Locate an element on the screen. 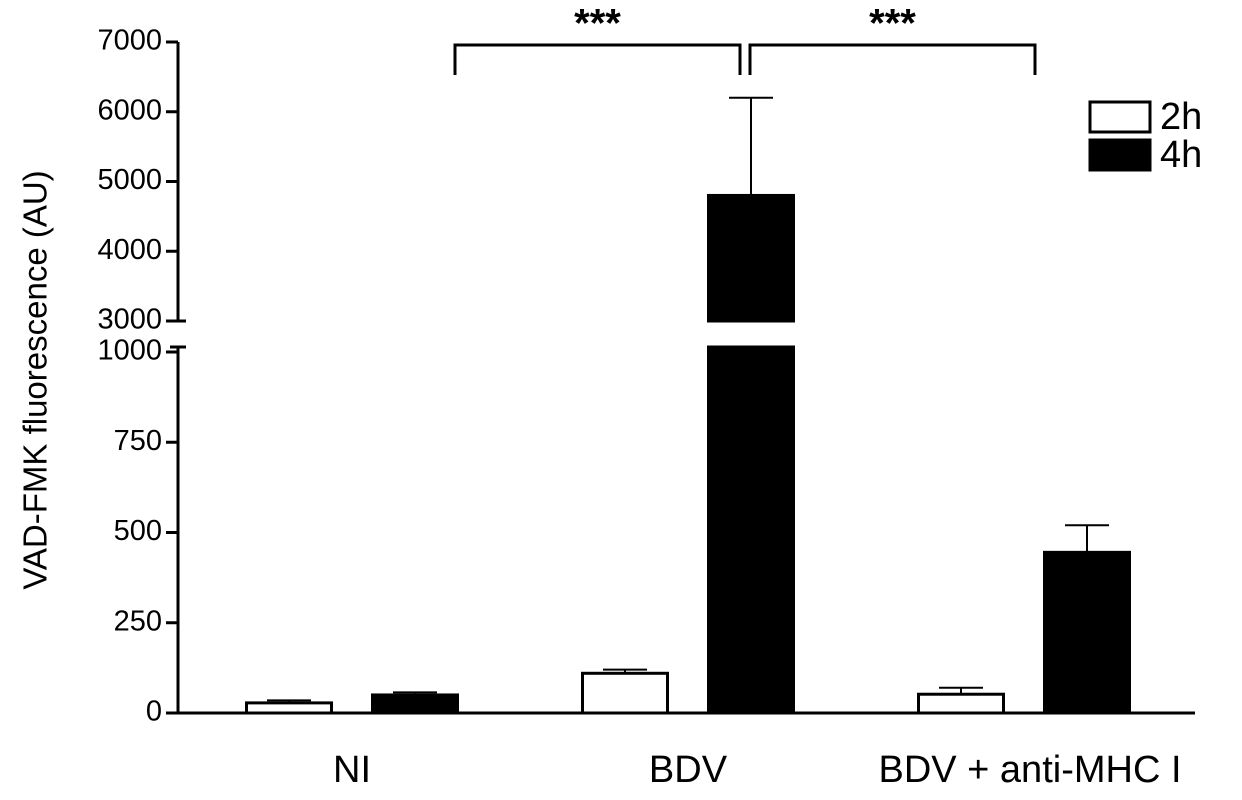  y-tick-label: 3000 is located at coordinates (129, 320).